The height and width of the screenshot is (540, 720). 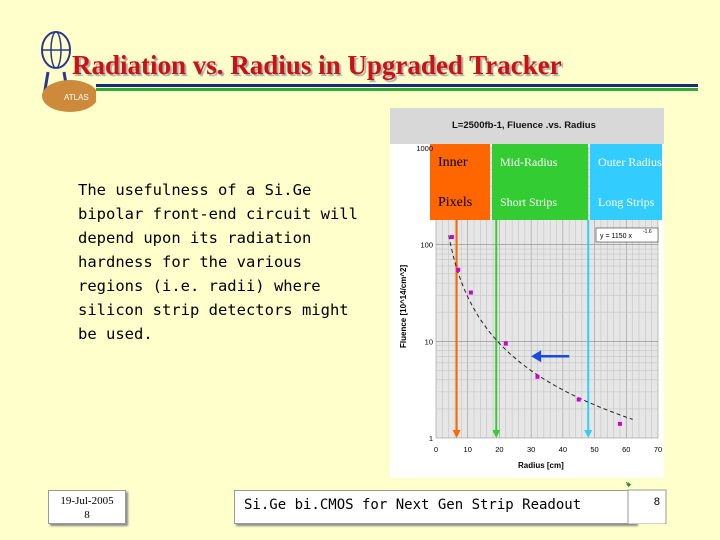 What do you see at coordinates (76, 97) in the screenshot?
I see `logo-text: ATLAS` at bounding box center [76, 97].